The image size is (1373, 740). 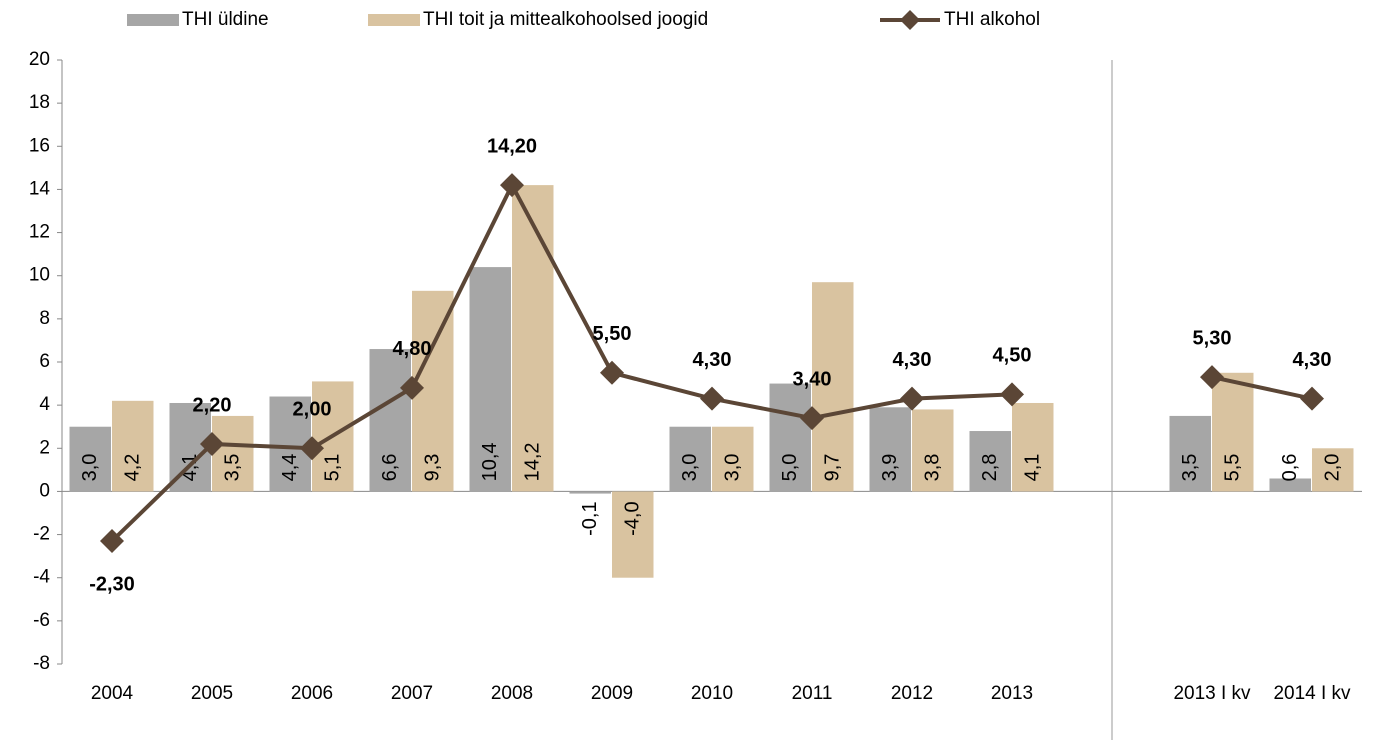 I want to click on x-tick-label: 2010, so click(x=712, y=693).